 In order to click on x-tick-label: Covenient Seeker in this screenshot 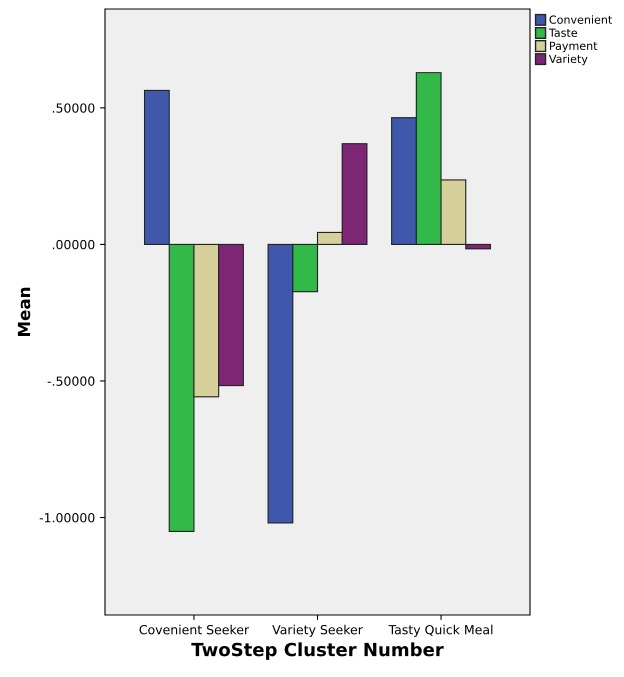, I will do `click(195, 629)`.